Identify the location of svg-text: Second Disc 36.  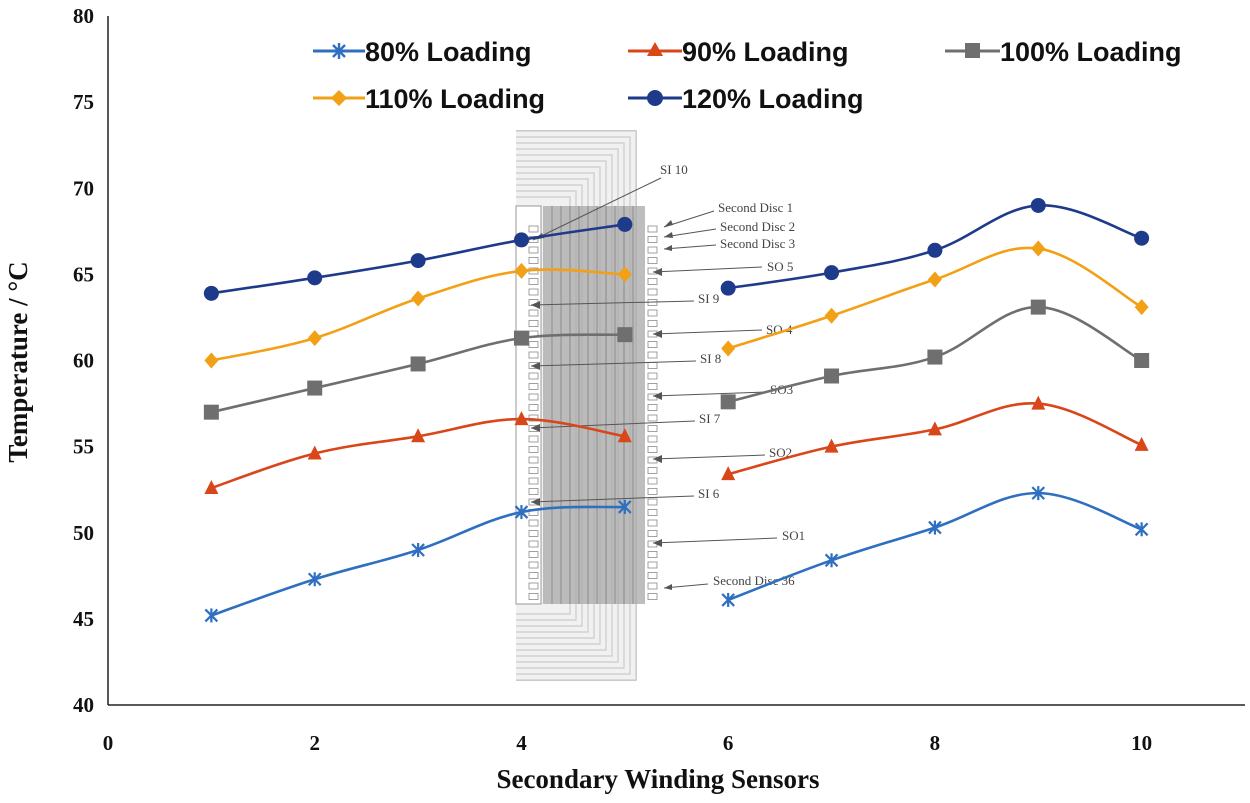
(754, 580).